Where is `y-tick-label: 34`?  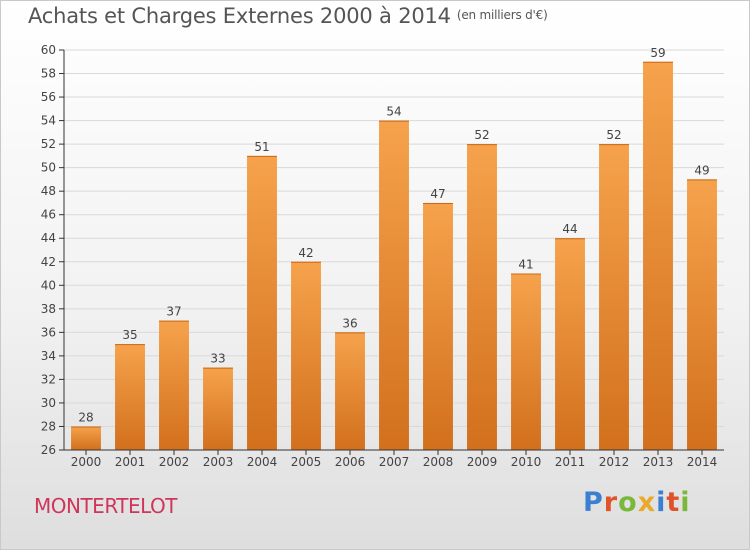
y-tick-label: 34 is located at coordinates (48, 356).